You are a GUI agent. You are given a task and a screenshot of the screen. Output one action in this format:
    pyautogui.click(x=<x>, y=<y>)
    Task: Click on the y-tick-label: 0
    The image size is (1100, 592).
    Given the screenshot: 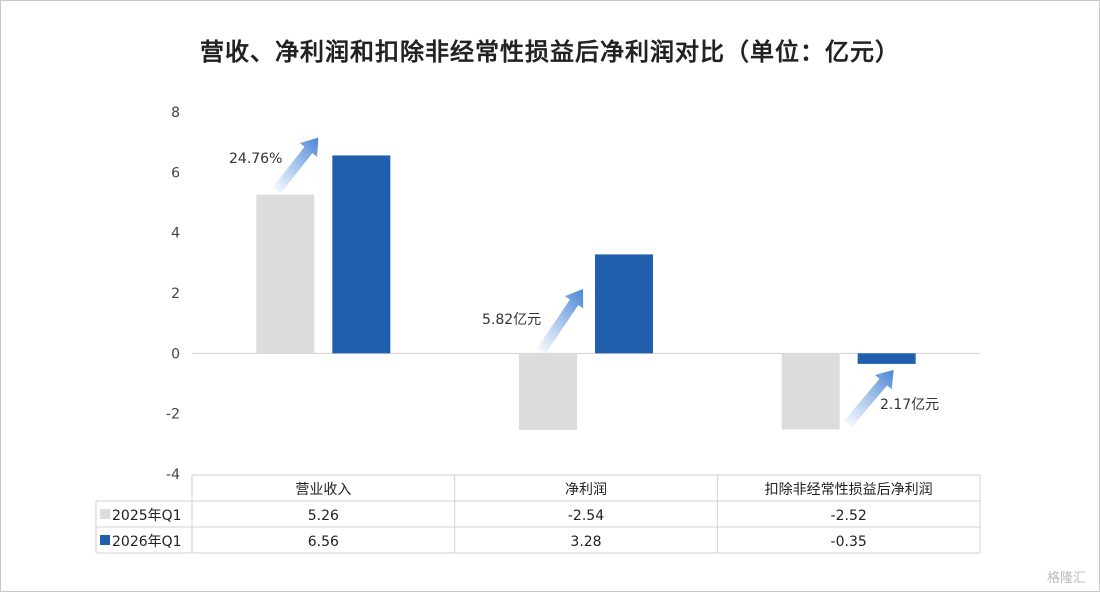 What is the action you would take?
    pyautogui.click(x=175, y=354)
    